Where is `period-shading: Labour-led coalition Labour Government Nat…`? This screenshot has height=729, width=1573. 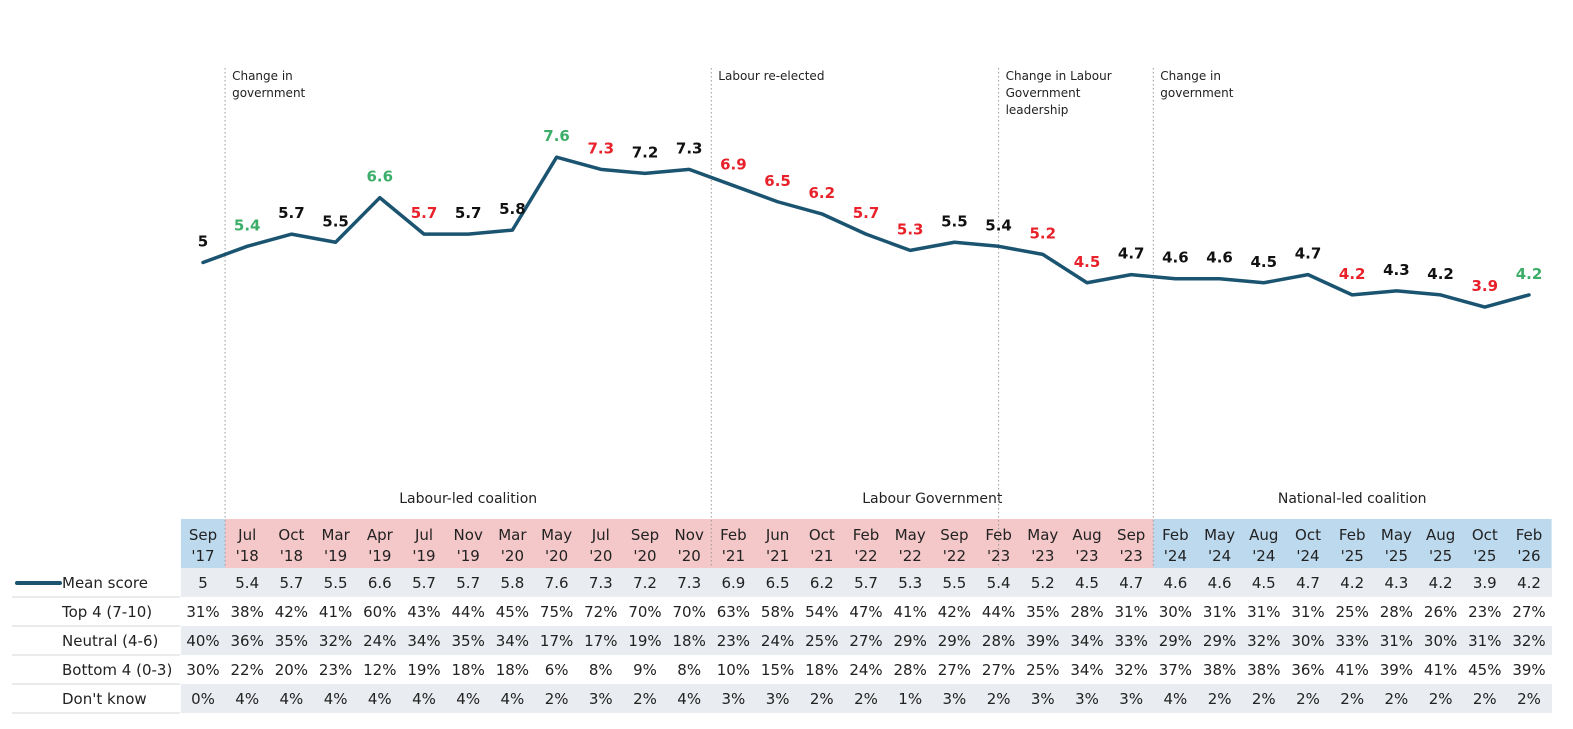 period-shading: Labour-led coalition Labour Government Nat… is located at coordinates (866, 529).